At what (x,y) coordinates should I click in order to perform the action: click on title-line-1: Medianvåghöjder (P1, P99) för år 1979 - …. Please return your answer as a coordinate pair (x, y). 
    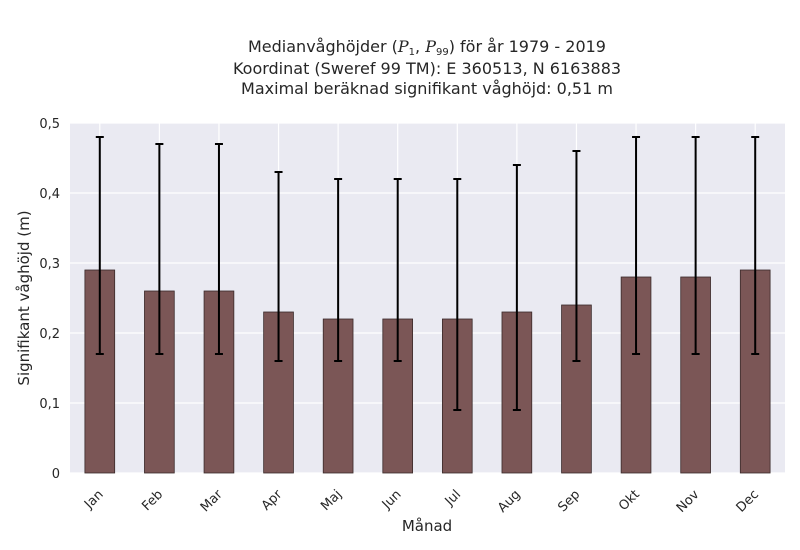
    Looking at the image, I should click on (427, 47).